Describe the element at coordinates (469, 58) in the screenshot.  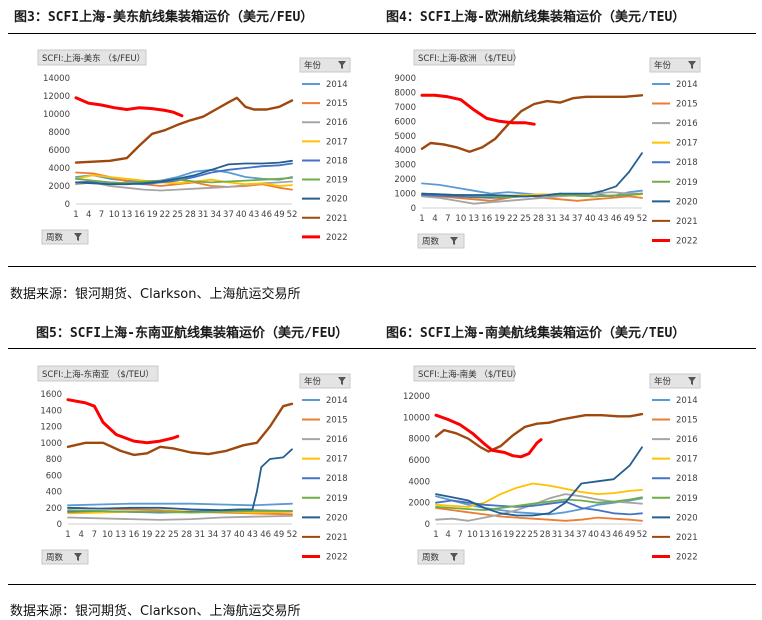
I see `field-label-text: SCFI:上海-欧洲 （$/TEU）` at that location.